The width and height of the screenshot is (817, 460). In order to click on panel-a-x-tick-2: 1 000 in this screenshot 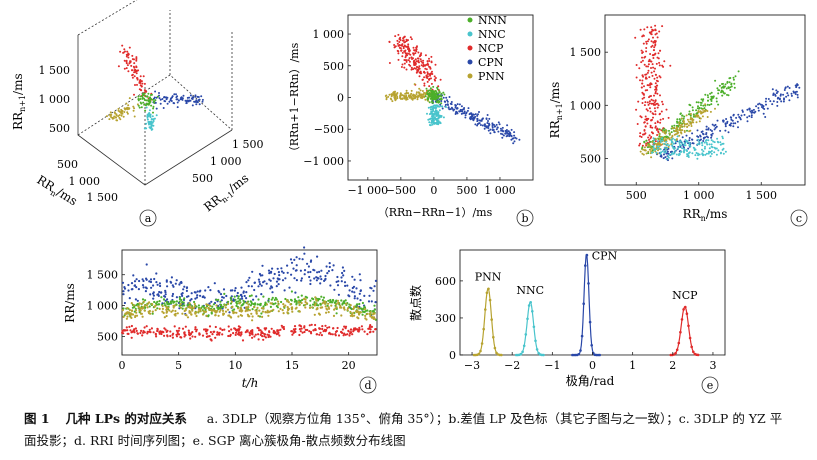, I will do `click(85, 181)`.